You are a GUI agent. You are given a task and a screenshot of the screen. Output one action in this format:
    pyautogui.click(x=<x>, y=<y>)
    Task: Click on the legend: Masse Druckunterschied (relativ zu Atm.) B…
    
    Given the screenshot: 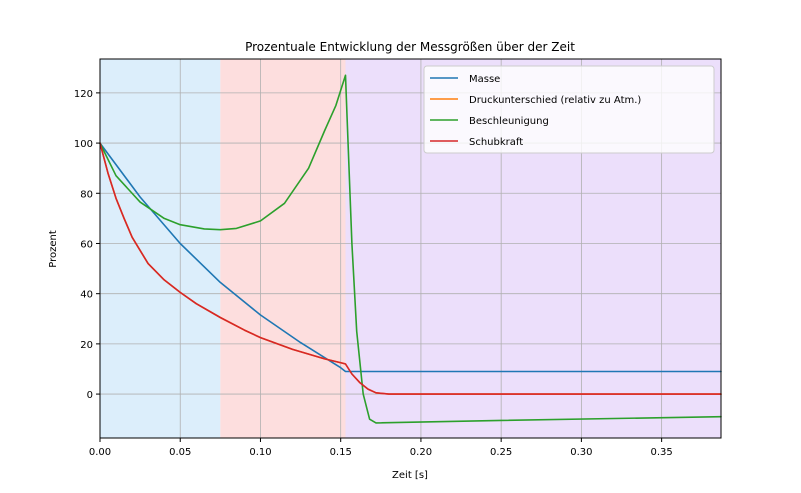 What is the action you would take?
    pyautogui.click(x=569, y=109)
    